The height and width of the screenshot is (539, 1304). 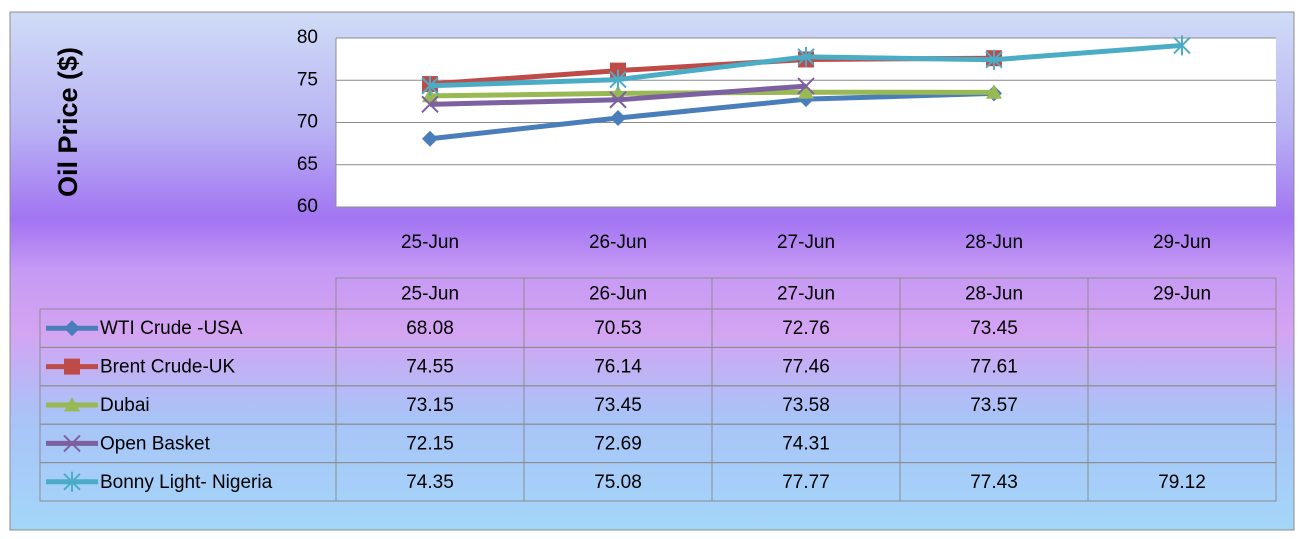 What do you see at coordinates (307, 122) in the screenshot?
I see `y-tick-label: 70` at bounding box center [307, 122].